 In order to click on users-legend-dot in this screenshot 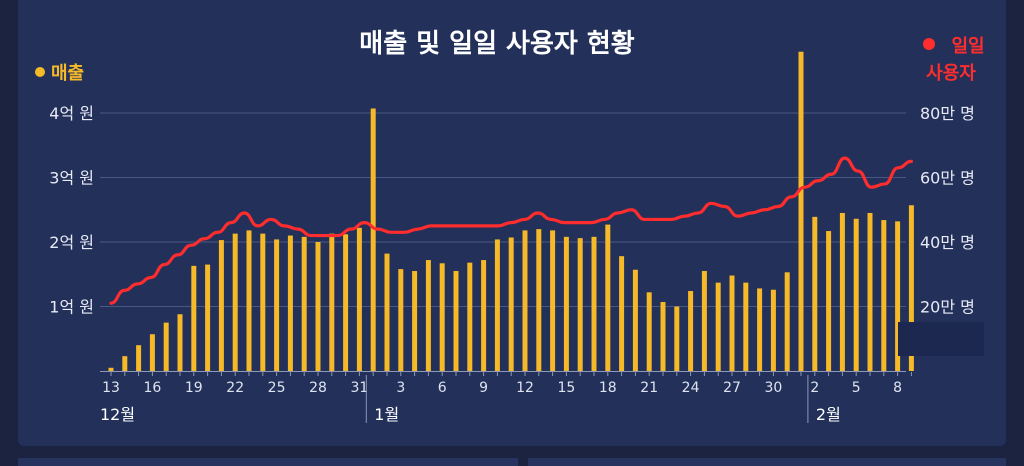, I will do `click(929, 44)`.